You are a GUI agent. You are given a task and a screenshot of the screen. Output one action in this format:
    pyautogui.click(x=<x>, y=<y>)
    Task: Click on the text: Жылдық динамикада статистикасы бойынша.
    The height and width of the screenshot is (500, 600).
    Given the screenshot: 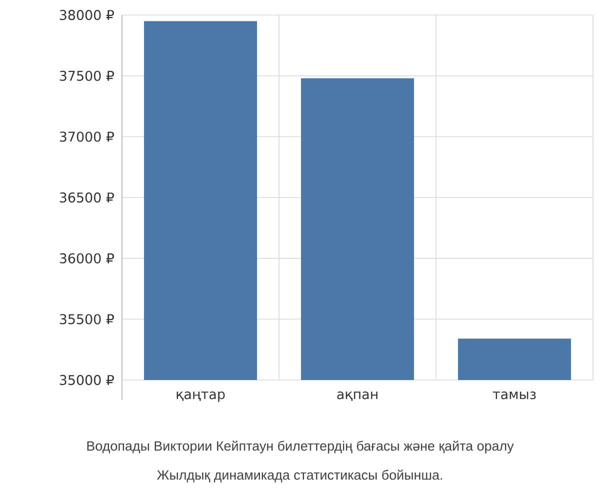 What is the action you would take?
    pyautogui.click(x=299, y=476)
    